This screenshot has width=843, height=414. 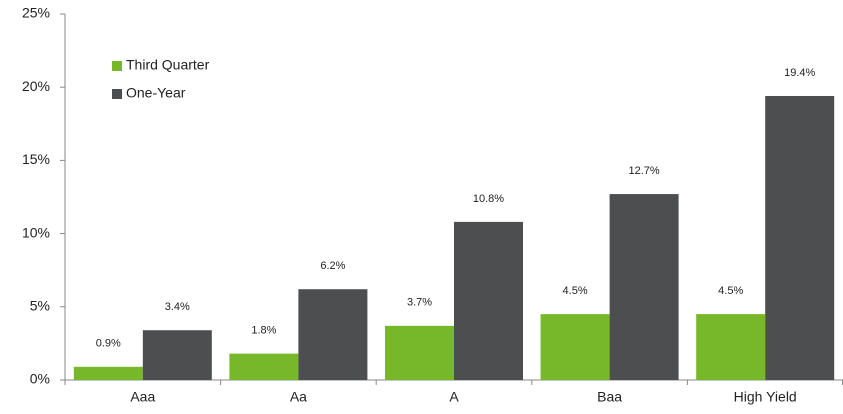 What do you see at coordinates (799, 73) in the screenshot?
I see `value-label: 19.4%` at bounding box center [799, 73].